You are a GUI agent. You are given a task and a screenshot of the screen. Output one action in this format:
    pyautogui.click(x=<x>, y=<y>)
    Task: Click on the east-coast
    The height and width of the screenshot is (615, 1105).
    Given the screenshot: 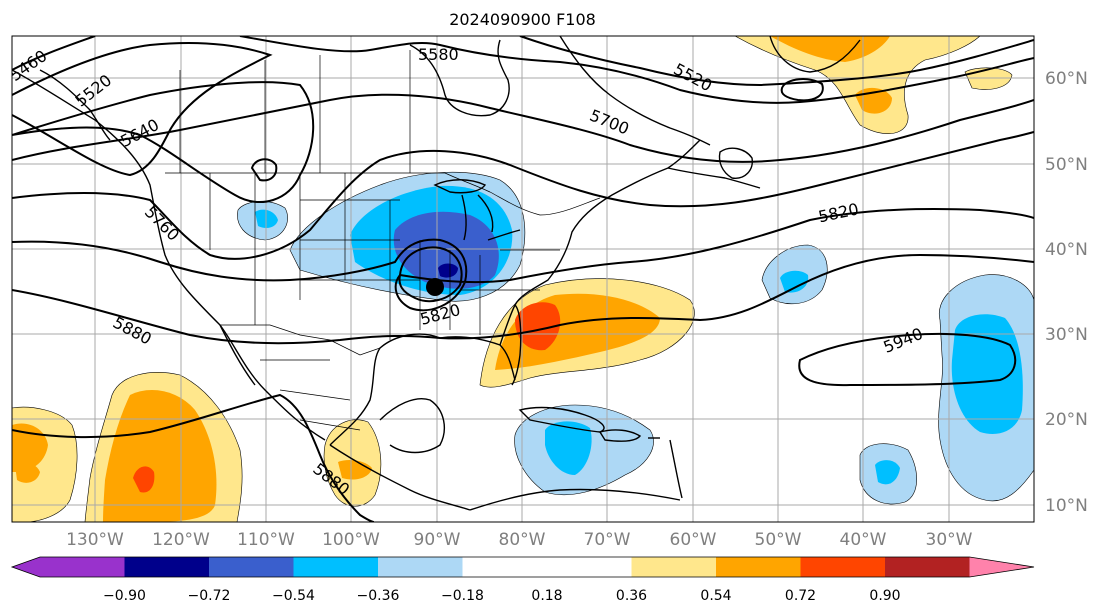 What is the action you would take?
    pyautogui.click(x=607, y=222)
    